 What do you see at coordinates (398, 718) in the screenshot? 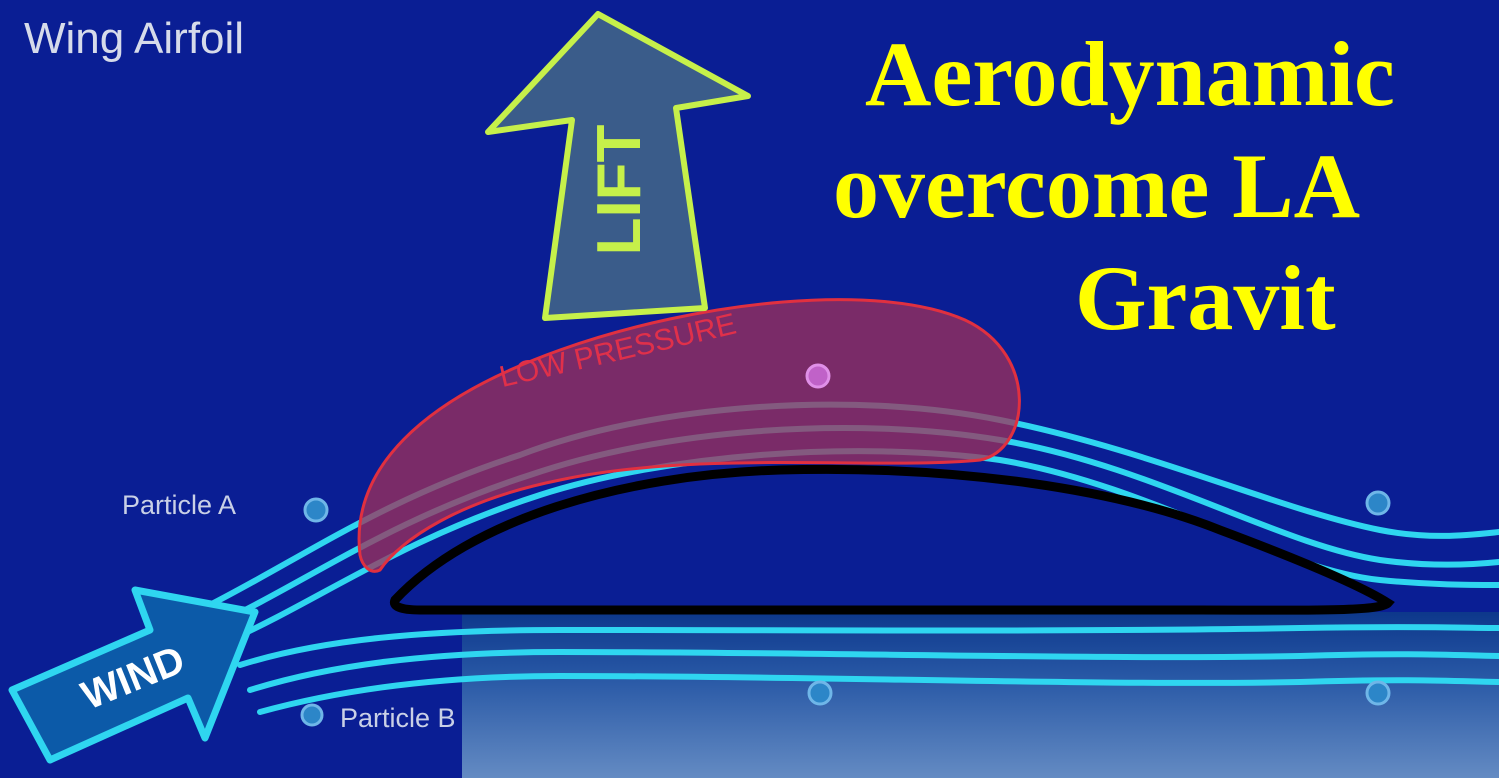
I see `particle-b-label: Particle B` at bounding box center [398, 718].